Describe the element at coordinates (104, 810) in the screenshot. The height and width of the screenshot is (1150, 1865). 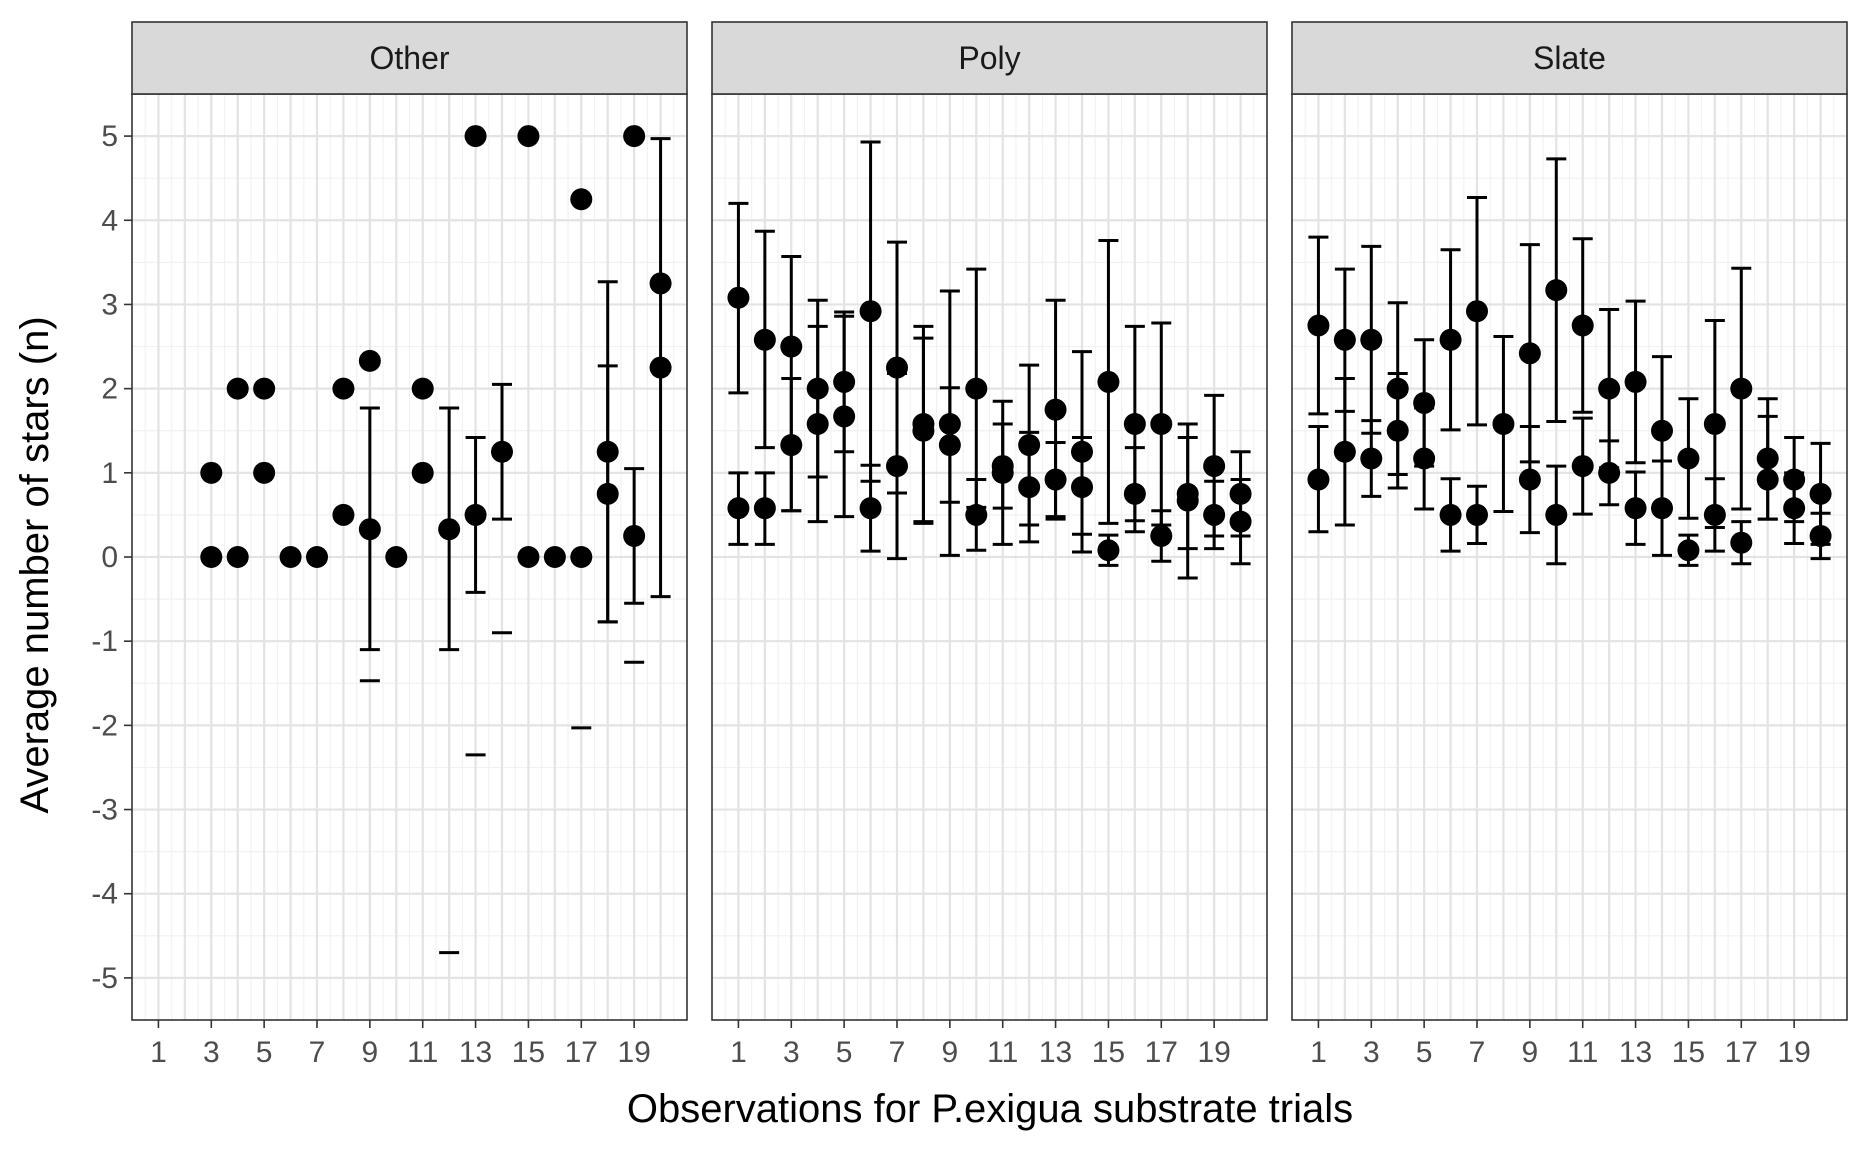
I see `y-tick-label: -3` at that location.